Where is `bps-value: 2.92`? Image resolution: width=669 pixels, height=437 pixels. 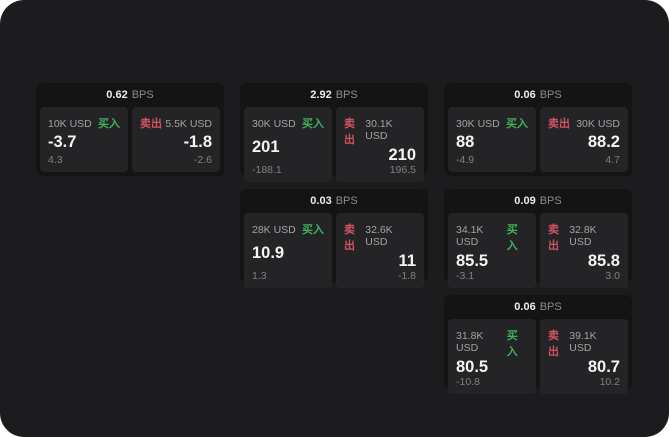 bps-value: 2.92 is located at coordinates (321, 95).